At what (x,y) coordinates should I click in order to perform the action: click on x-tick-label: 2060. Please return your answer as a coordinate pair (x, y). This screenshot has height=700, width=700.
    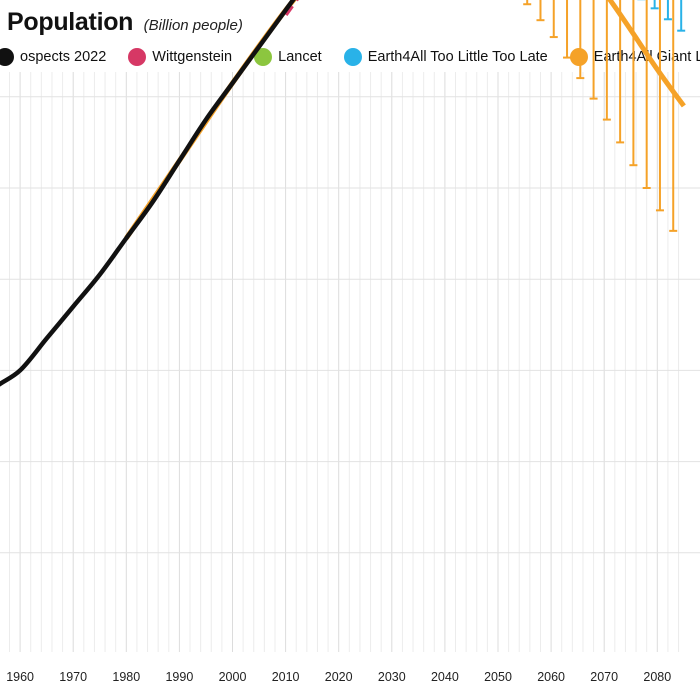
    Looking at the image, I should click on (551, 677).